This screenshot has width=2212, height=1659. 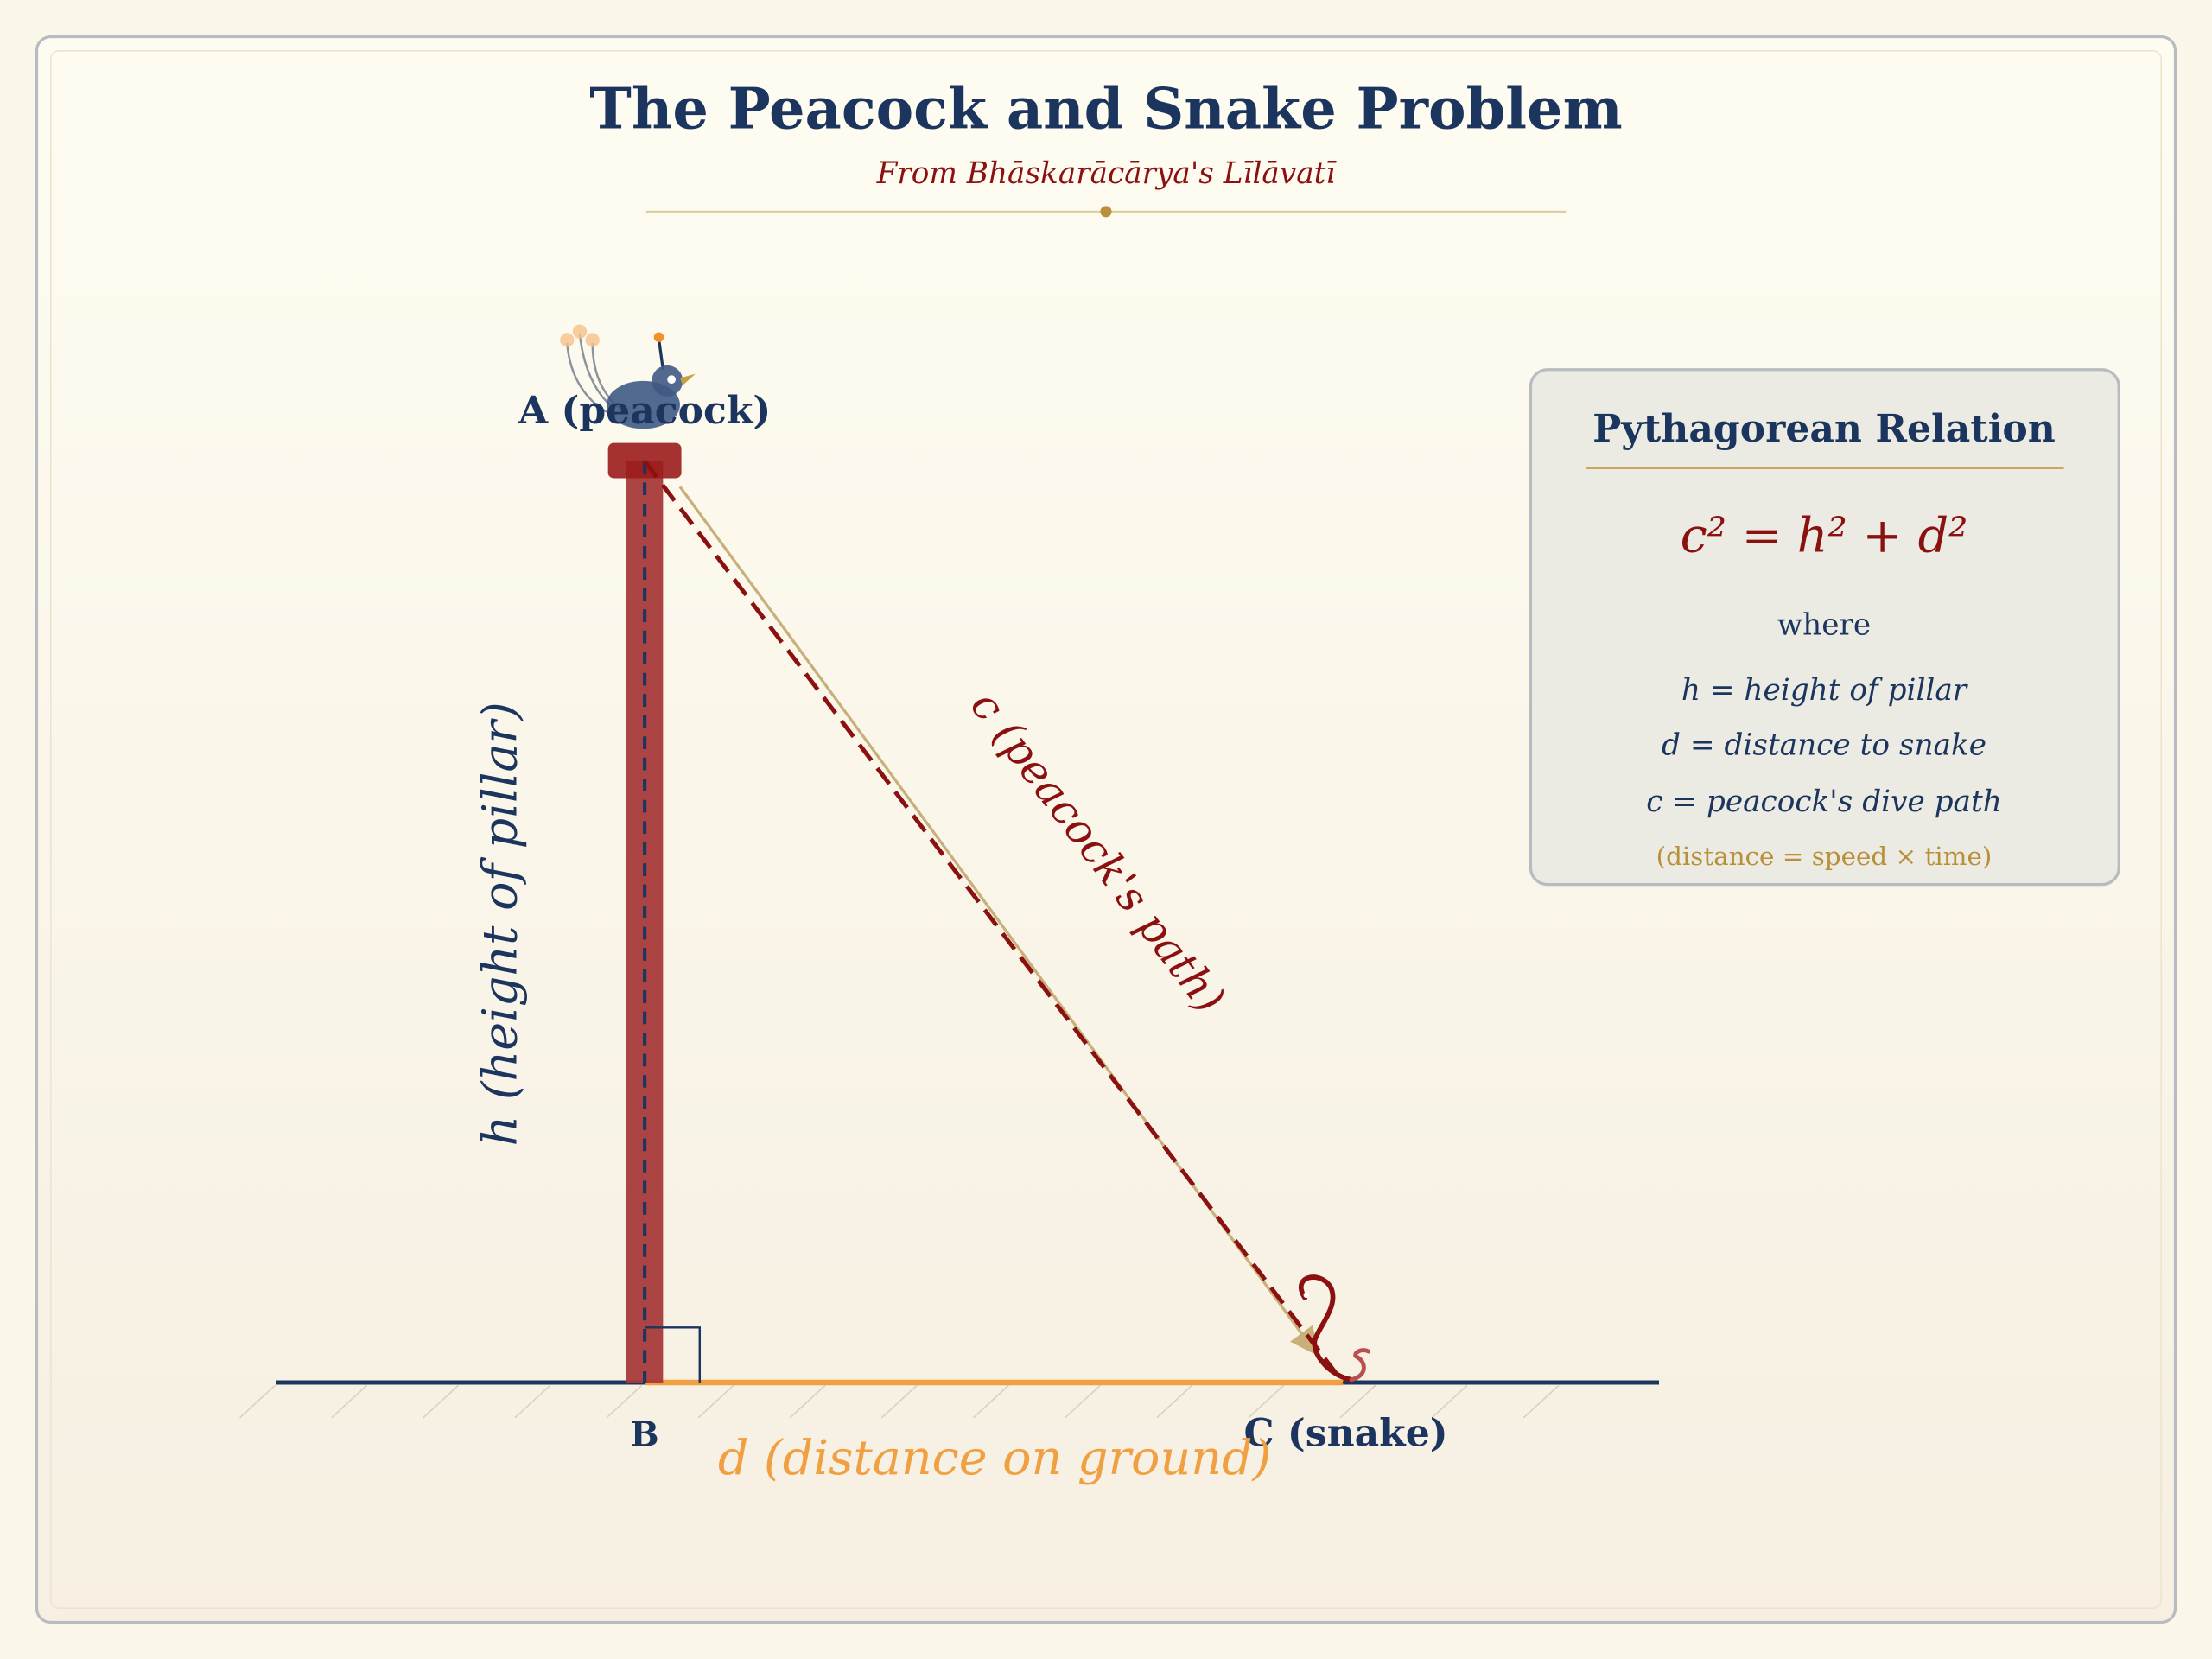 I want to click on definition-c: c = peacock's dive path, so click(x=1824, y=802).